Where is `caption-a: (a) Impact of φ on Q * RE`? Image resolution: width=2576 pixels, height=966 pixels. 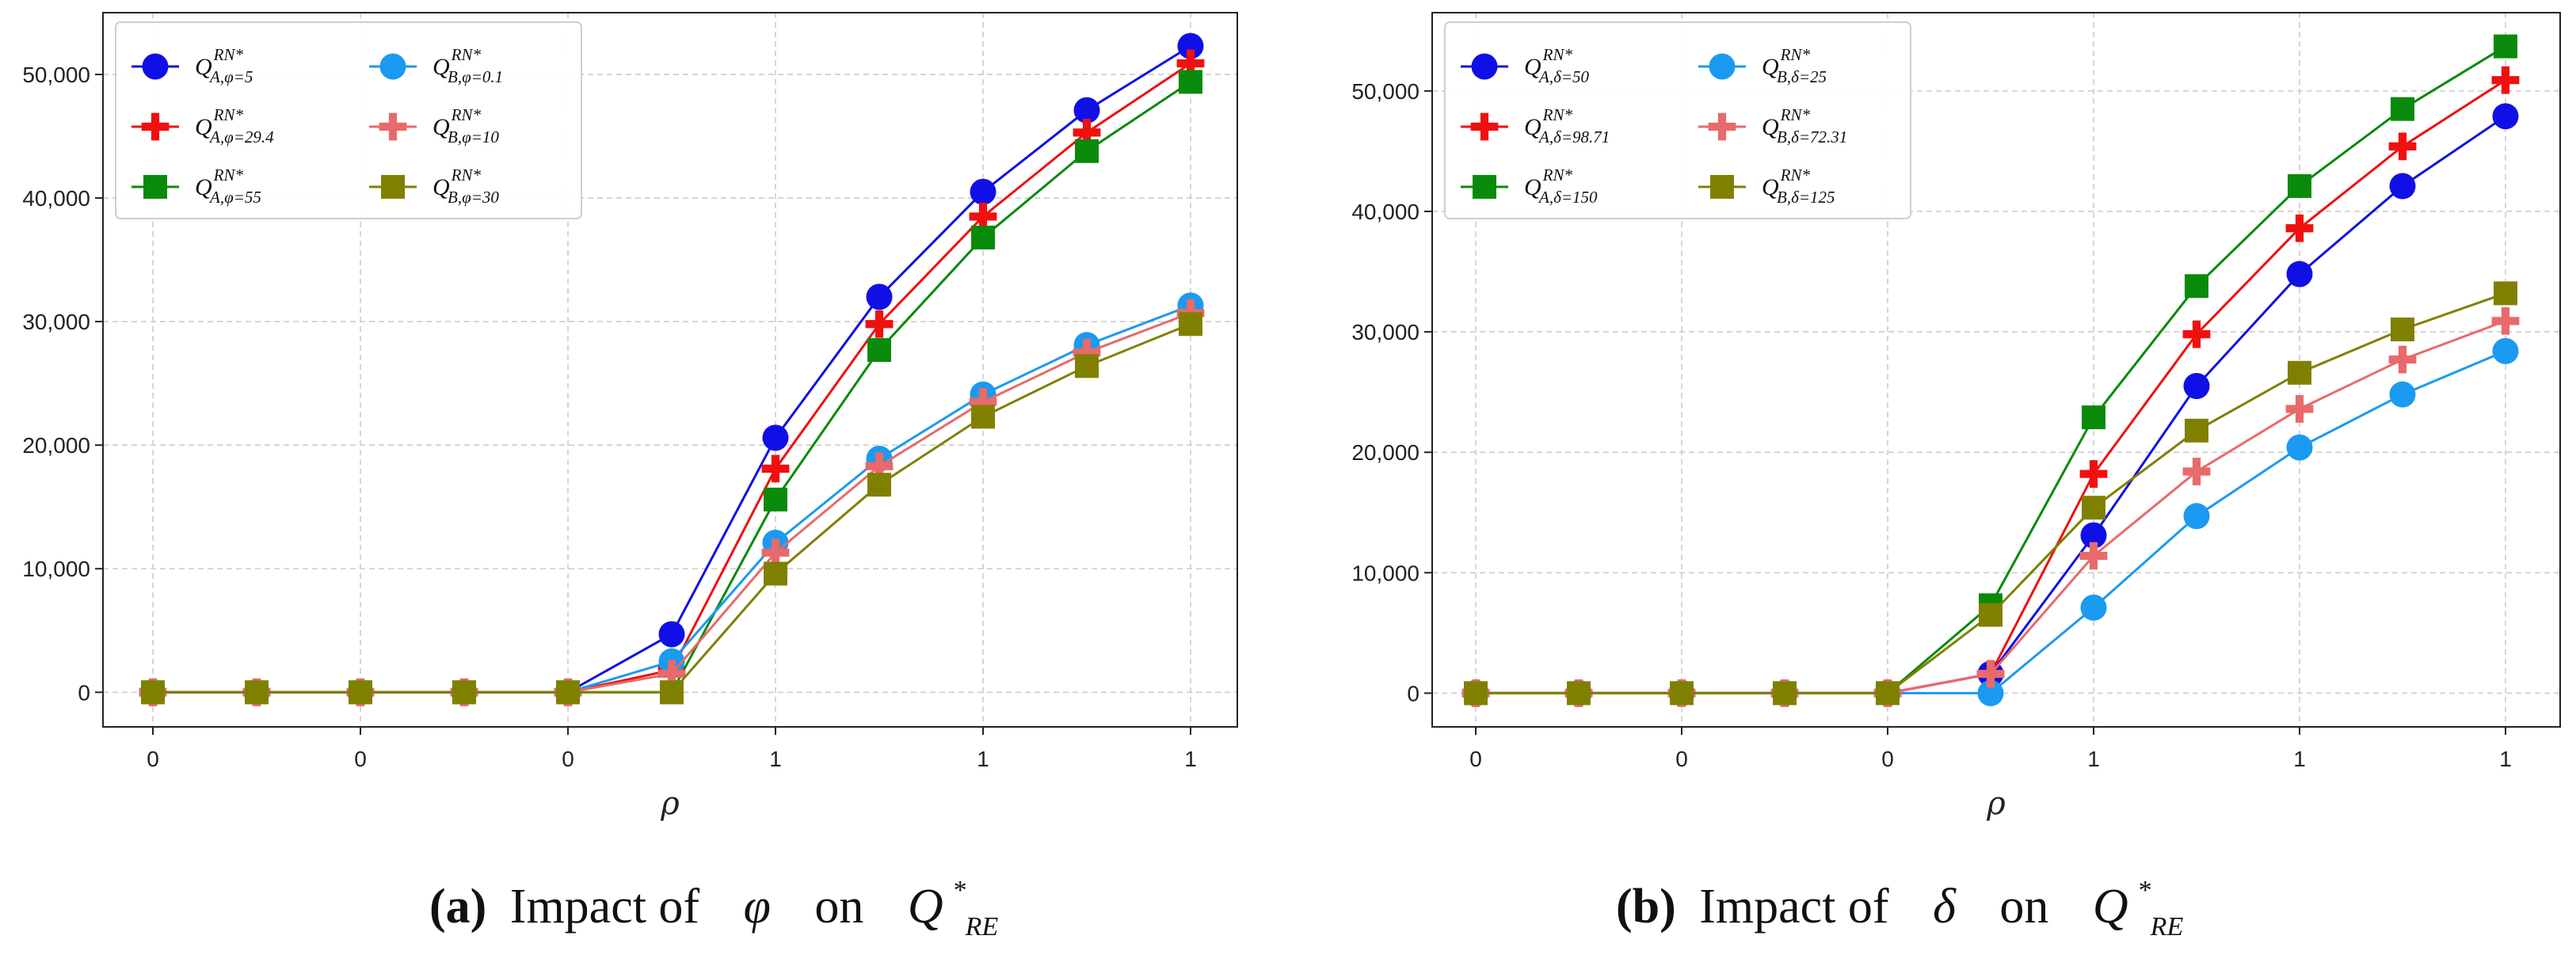 caption-a: (a) Impact of φ on Q * RE is located at coordinates (713, 899).